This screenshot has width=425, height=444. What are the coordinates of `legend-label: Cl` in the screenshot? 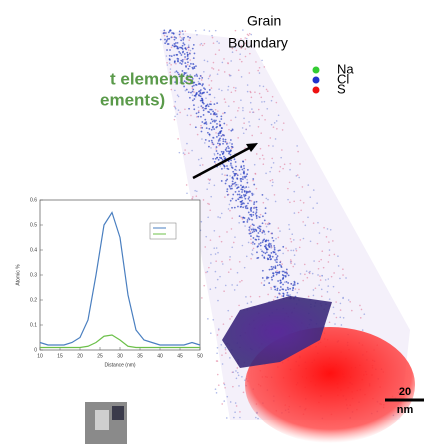 It's located at (343, 78).